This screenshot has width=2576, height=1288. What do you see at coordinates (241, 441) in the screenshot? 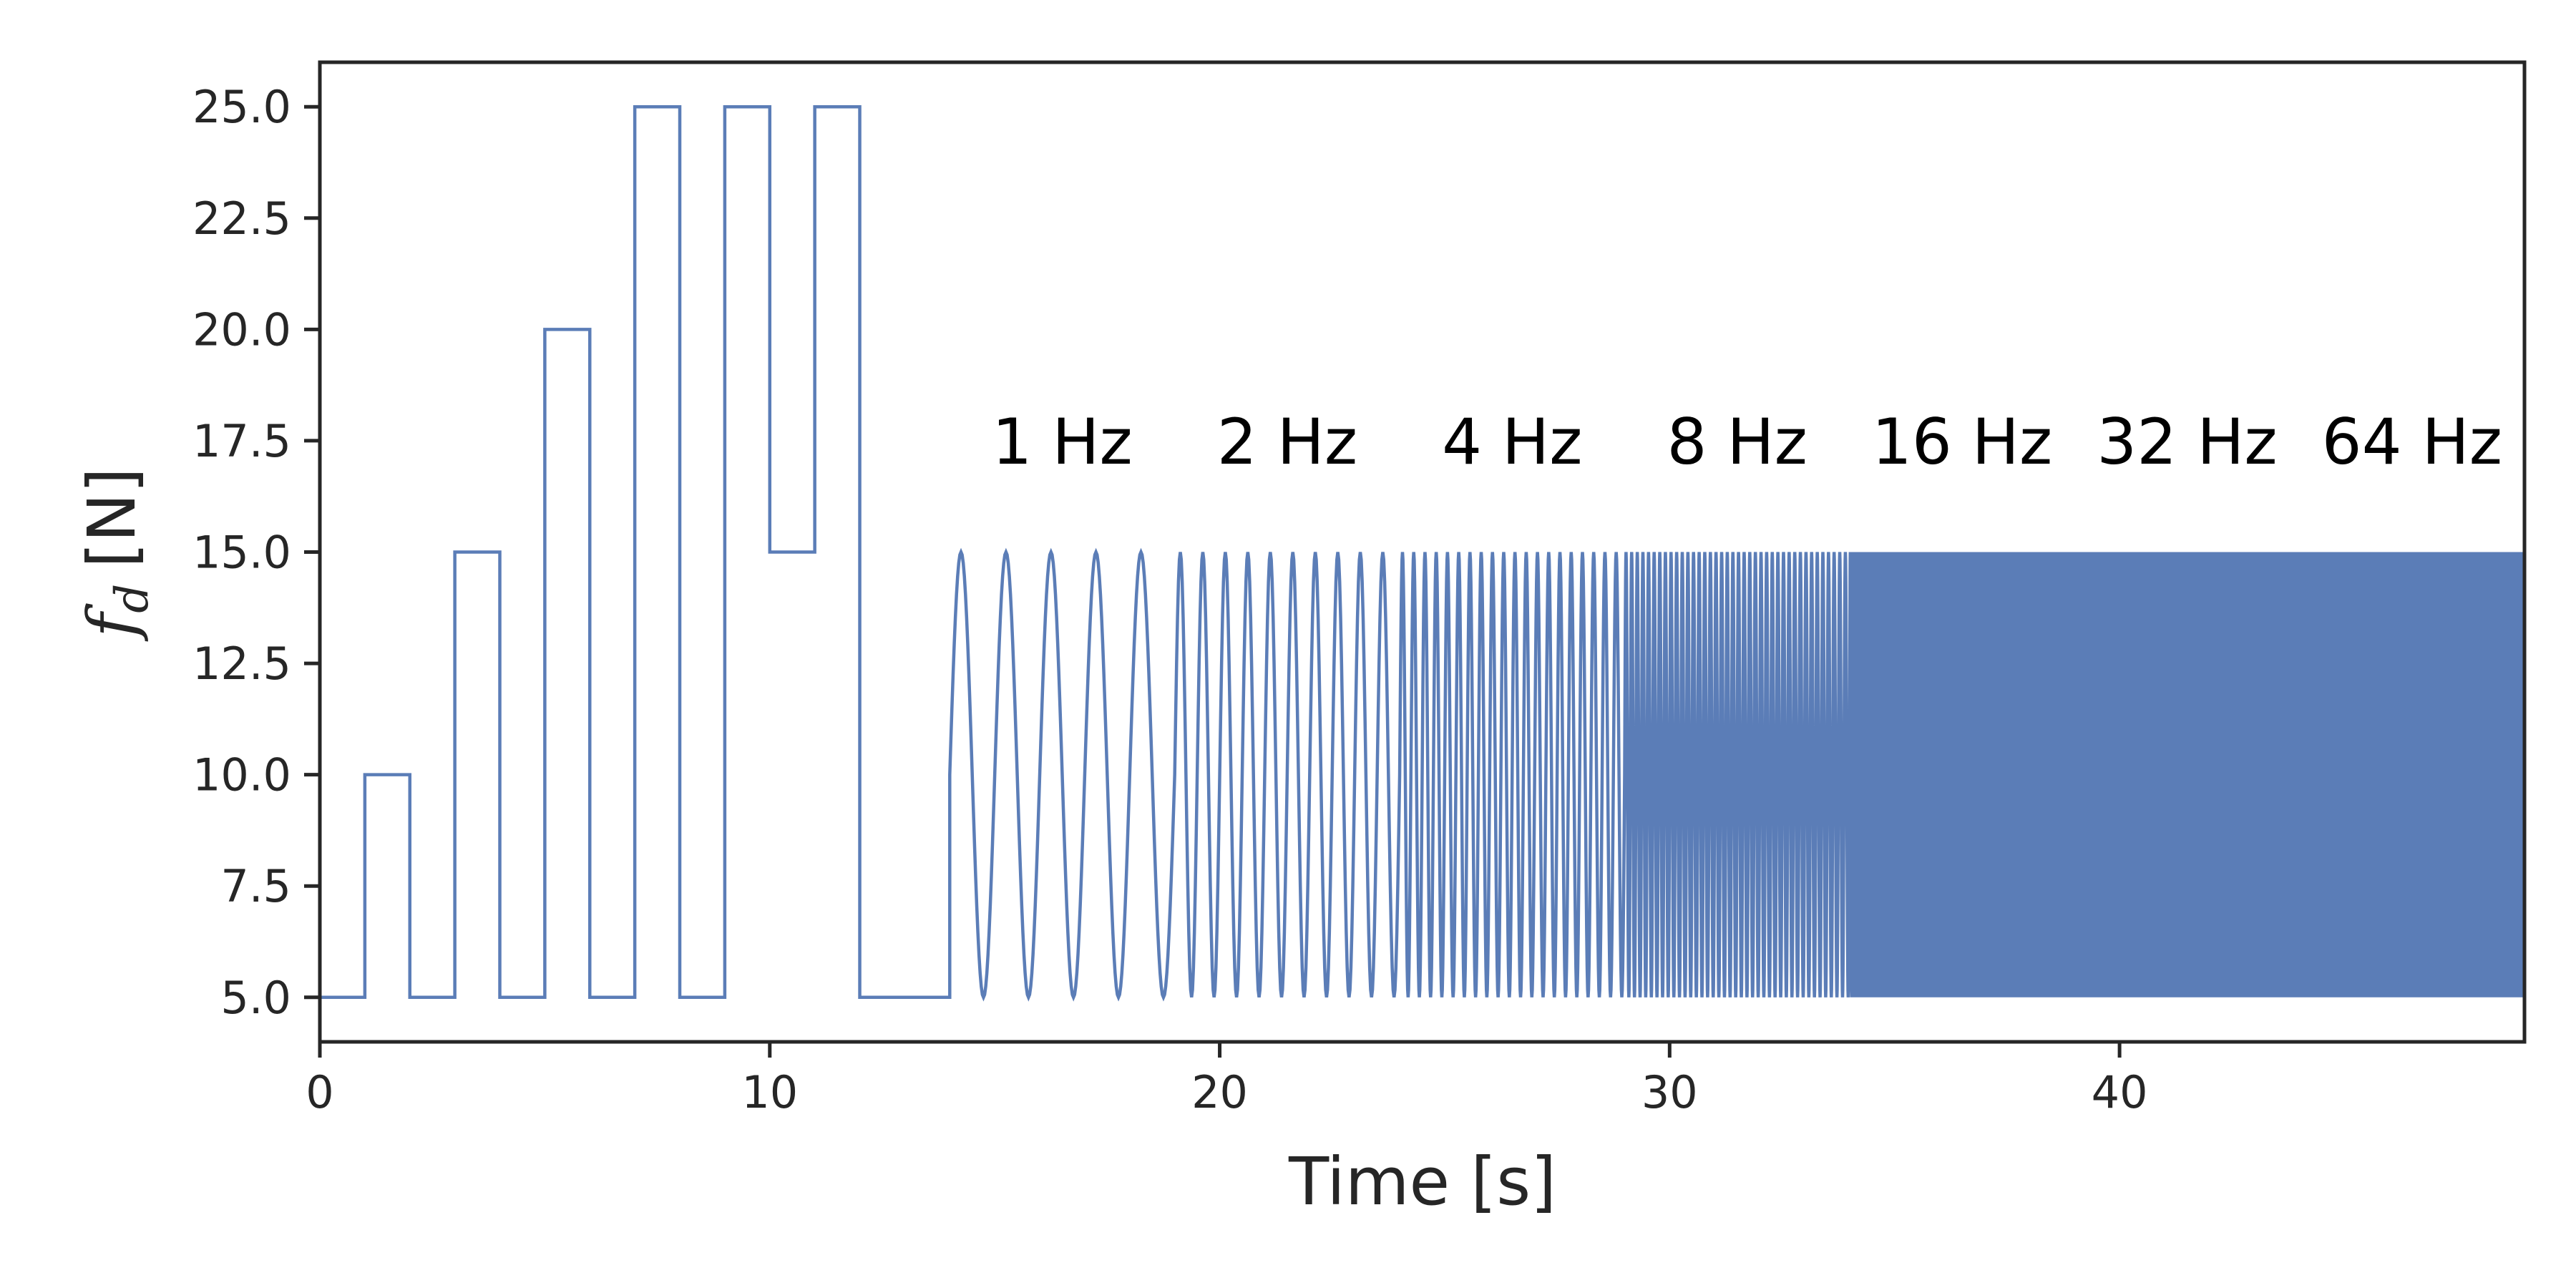
I see `y-tick-label: 17.5` at bounding box center [241, 441].